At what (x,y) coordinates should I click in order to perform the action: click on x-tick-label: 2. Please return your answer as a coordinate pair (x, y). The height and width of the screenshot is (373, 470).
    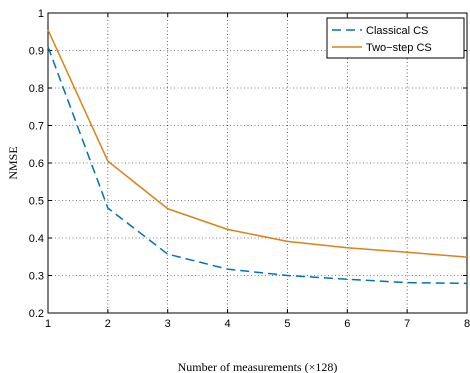
    Looking at the image, I should click on (108, 324).